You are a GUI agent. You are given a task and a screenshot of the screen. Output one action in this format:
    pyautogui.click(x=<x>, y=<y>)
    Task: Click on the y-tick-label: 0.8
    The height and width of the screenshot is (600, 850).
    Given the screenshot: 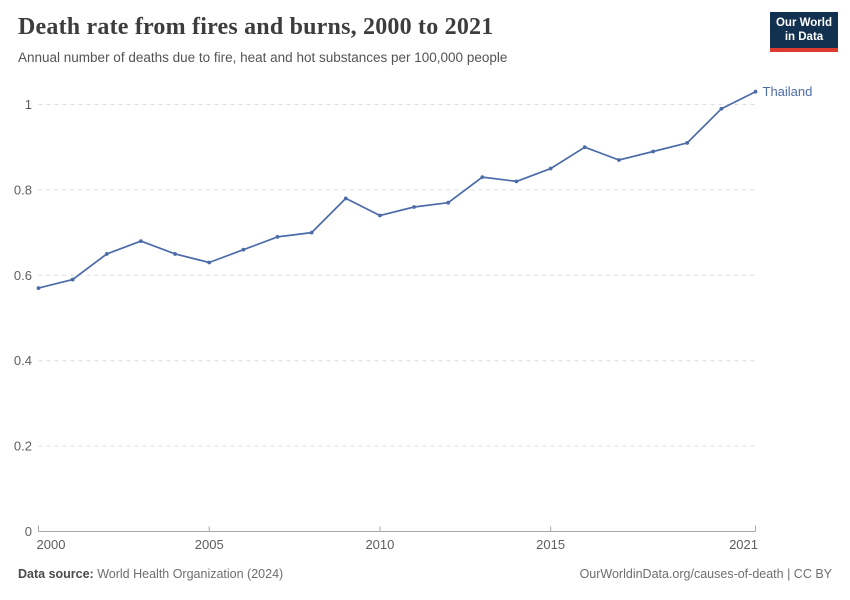 What is the action you would take?
    pyautogui.click(x=23, y=189)
    